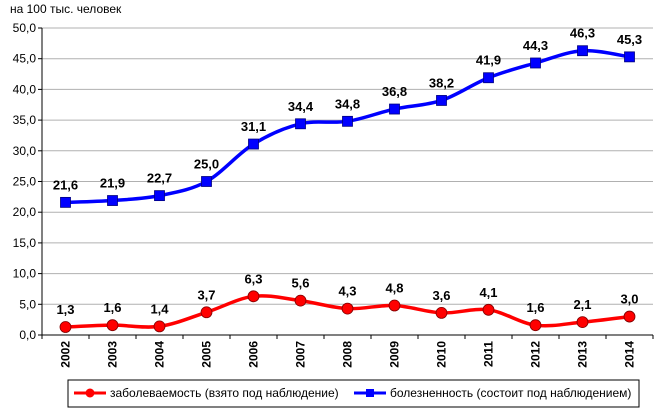 Image resolution: width=667 pixels, height=411 pixels. Describe the element at coordinates (441, 295) in the screenshot. I see `data-label: 3,6` at that location.